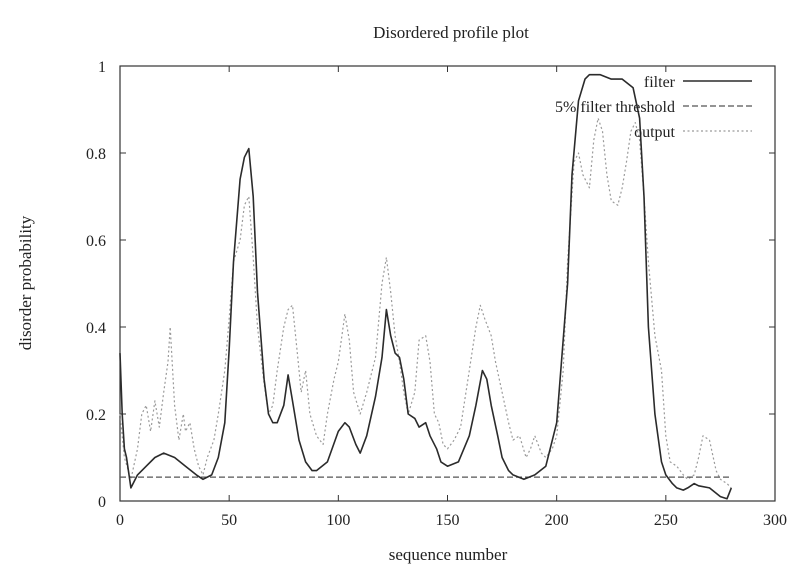  I want to click on x-tick-label: 50, so click(229, 520).